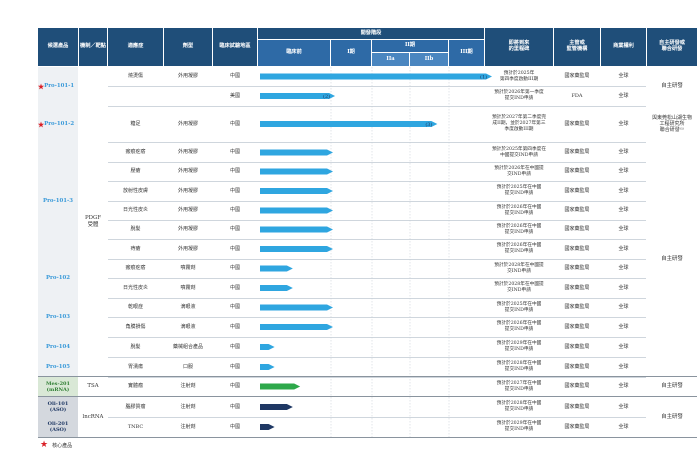 Image resolution: width=700 pixels, height=455 pixels. What do you see at coordinates (519, 426) in the screenshot?
I see `row-milestone: 預計於2029年在中國 提交IND申請` at bounding box center [519, 426].